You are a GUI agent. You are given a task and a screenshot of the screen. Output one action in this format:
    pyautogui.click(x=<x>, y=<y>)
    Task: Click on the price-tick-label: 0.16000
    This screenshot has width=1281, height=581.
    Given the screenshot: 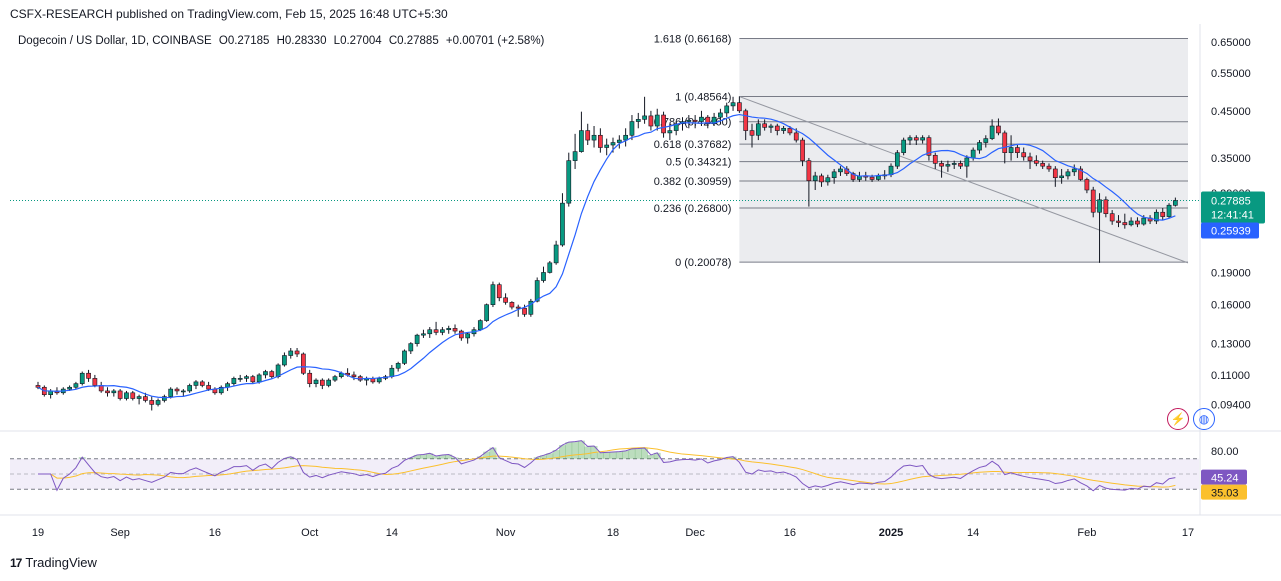 What is the action you would take?
    pyautogui.click(x=1231, y=306)
    